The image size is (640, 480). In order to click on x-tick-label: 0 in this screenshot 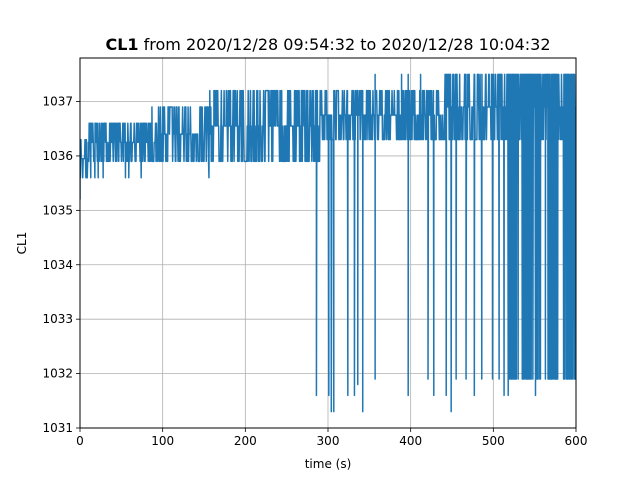, I will do `click(80, 441)`.